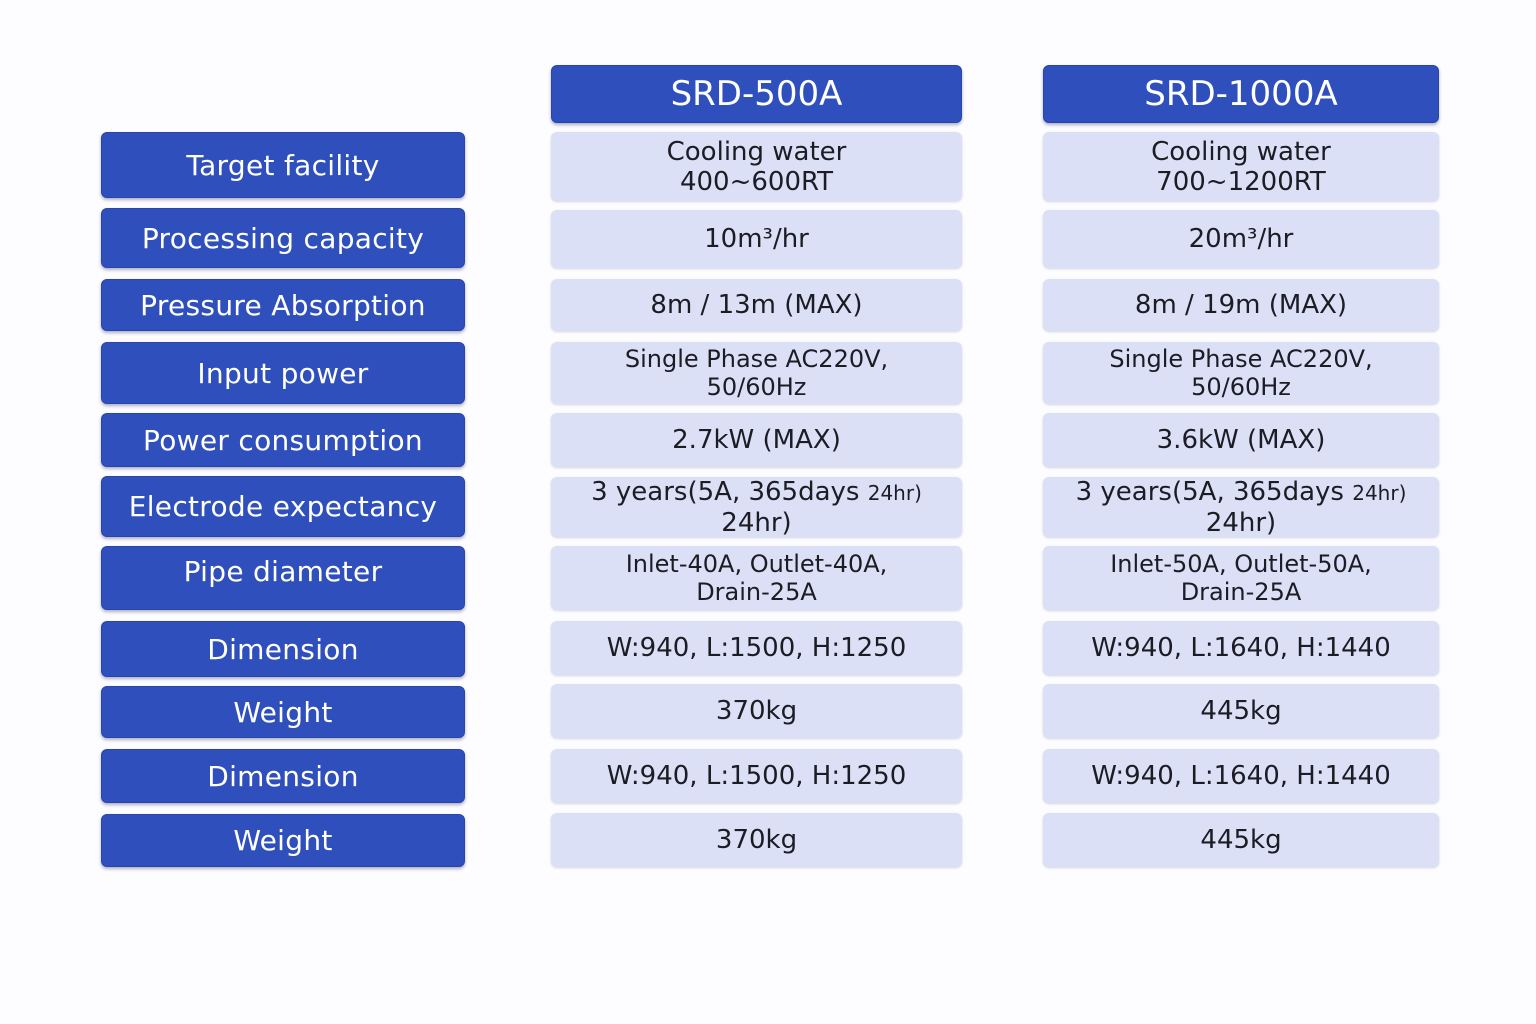  What do you see at coordinates (756, 840) in the screenshot?
I see `value-weight-2-srd-500a: 370kg` at bounding box center [756, 840].